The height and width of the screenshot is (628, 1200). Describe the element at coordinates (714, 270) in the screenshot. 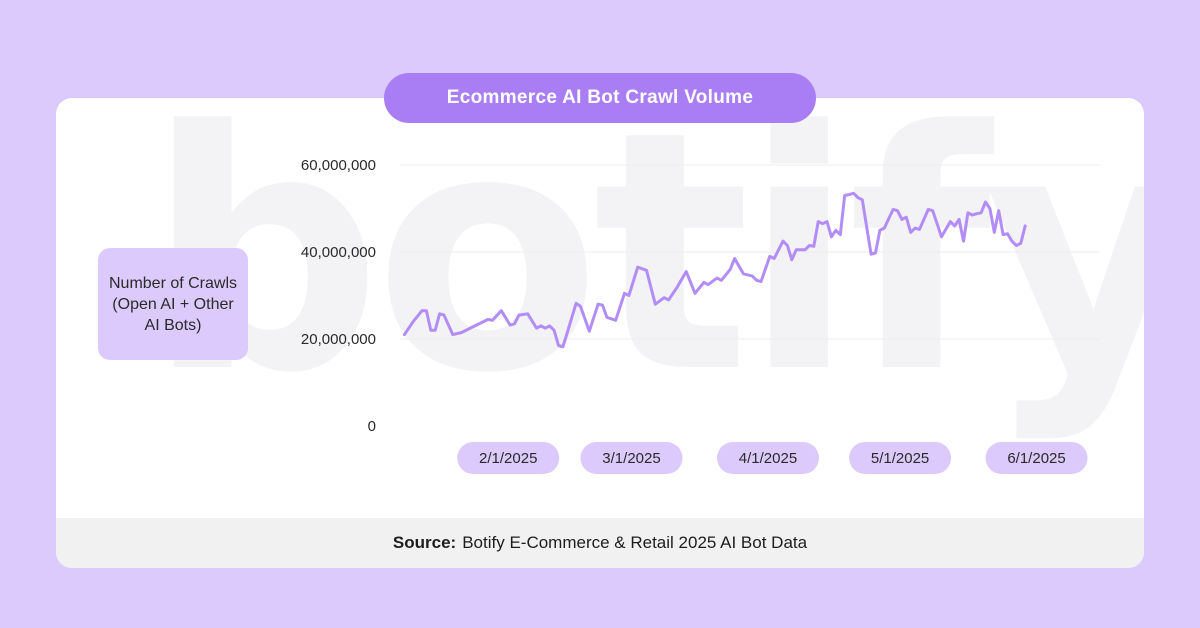

I see `series-line` at that location.